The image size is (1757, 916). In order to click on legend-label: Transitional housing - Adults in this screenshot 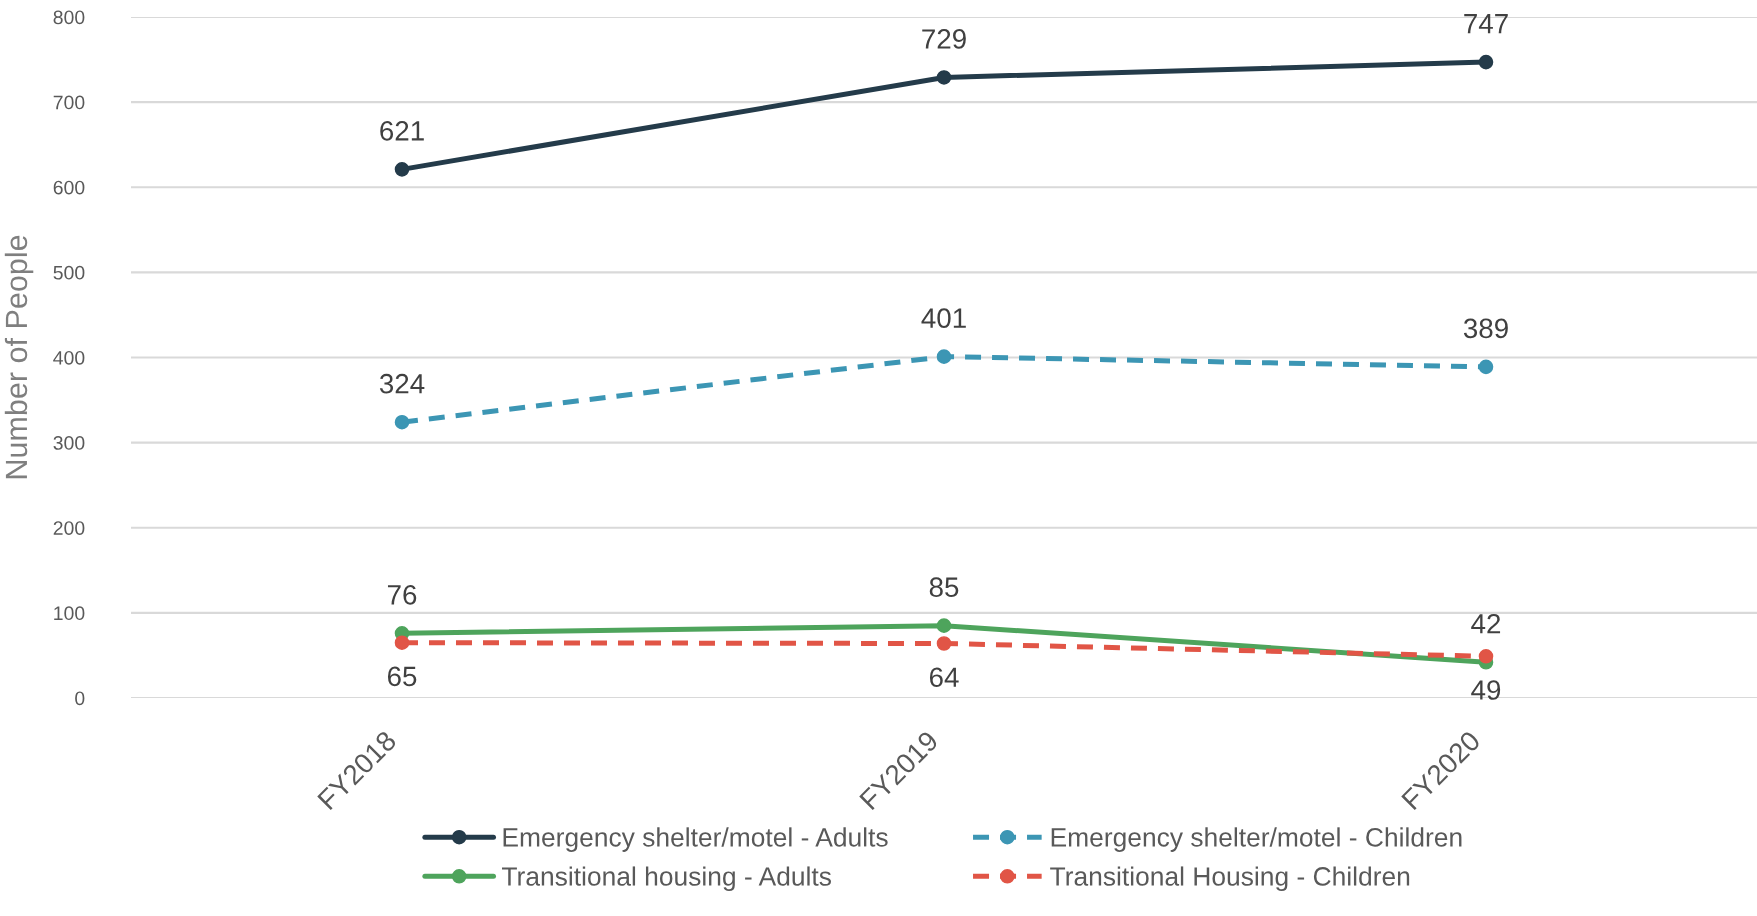, I will do `click(666, 879)`.